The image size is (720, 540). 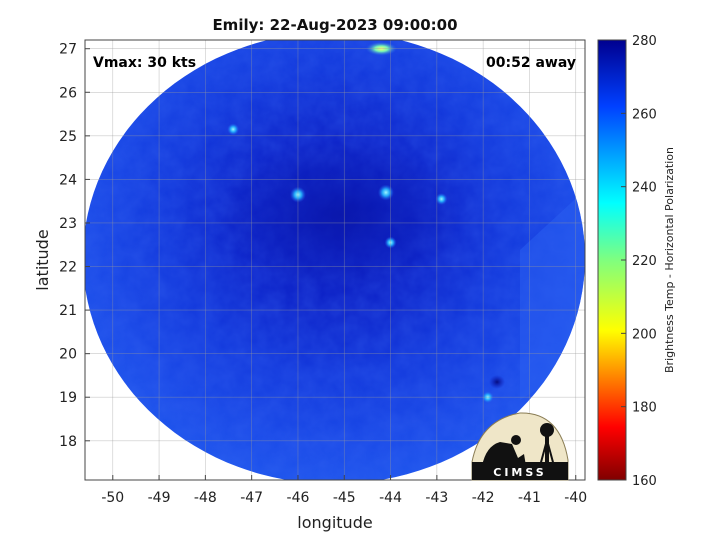 What do you see at coordinates (644, 41) in the screenshot?
I see `colorbar-tick-label: 280` at bounding box center [644, 41].